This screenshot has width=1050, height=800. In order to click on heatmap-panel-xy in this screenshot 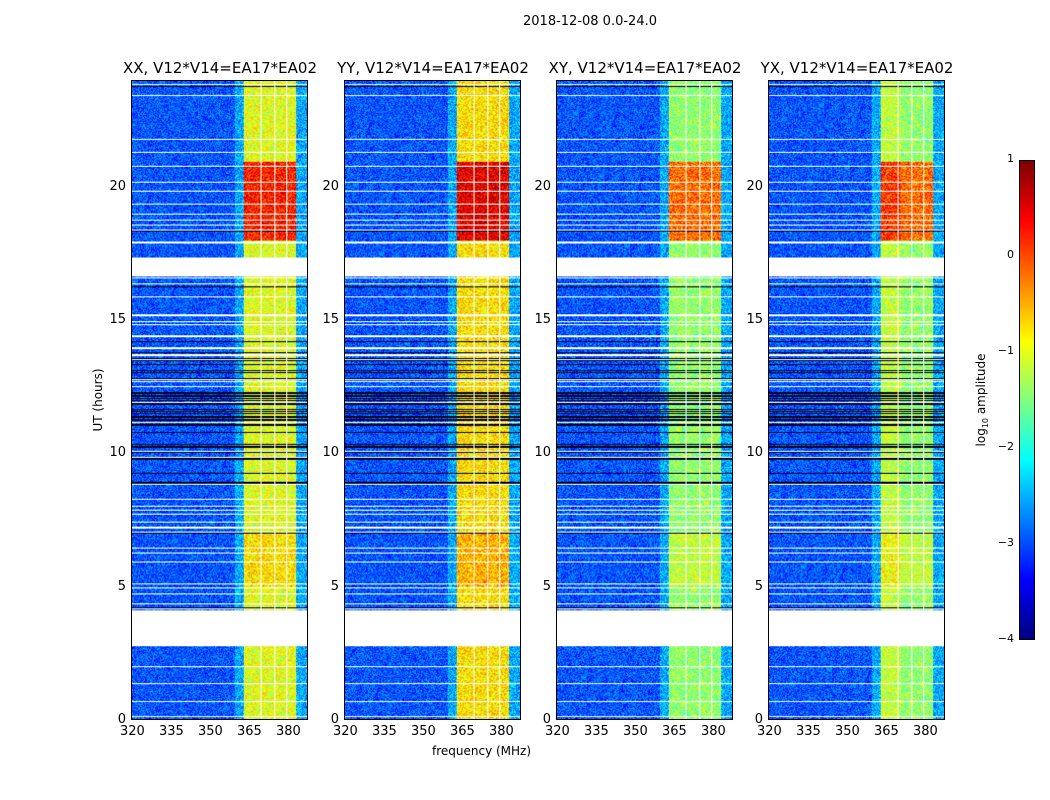, I will do `click(644, 400)`.